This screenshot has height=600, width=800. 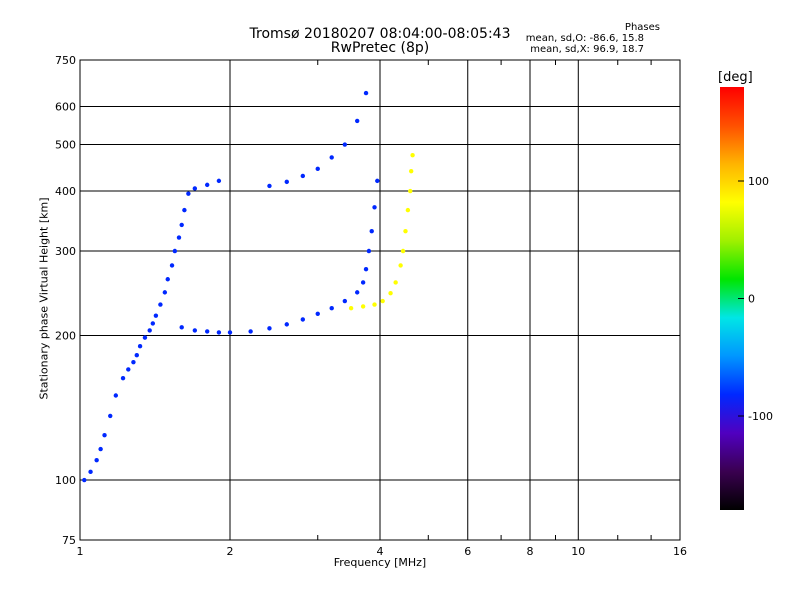 I want to click on colorbar-tick-label: 0, so click(x=751, y=299).